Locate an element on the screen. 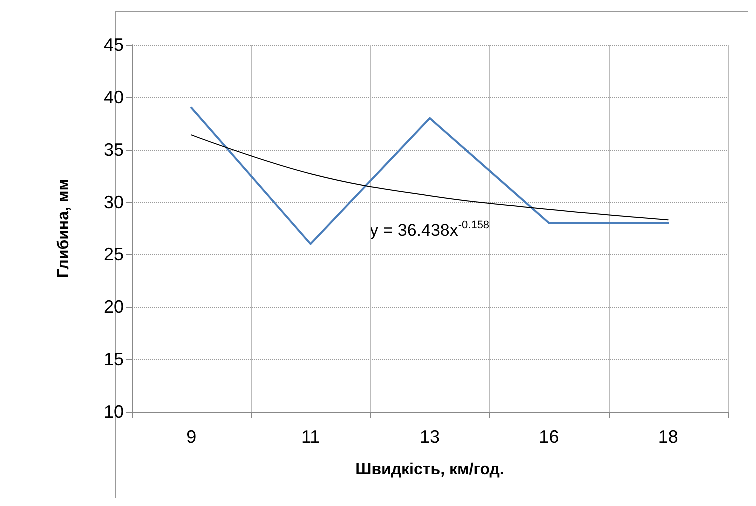 This screenshot has height=506, width=756. x-tick-label: 18 is located at coordinates (668, 437).